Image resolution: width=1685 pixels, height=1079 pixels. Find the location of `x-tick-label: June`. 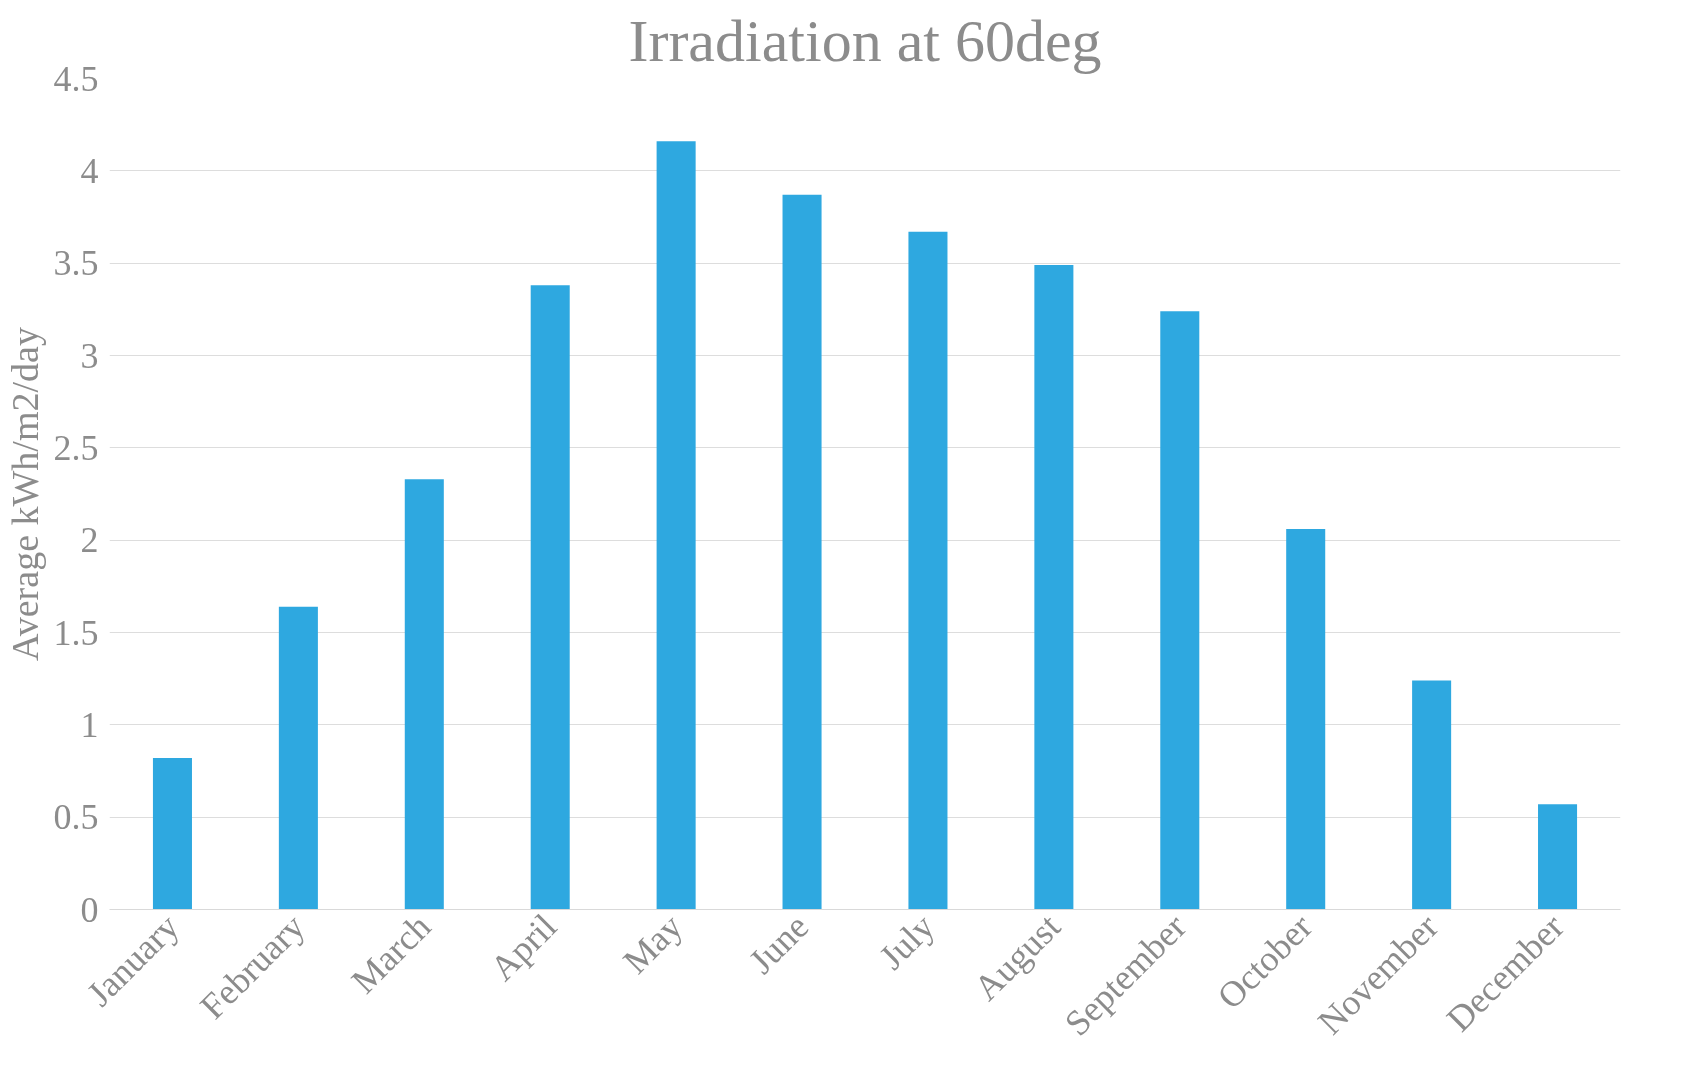

x-tick-label: June is located at coordinates (779, 944).